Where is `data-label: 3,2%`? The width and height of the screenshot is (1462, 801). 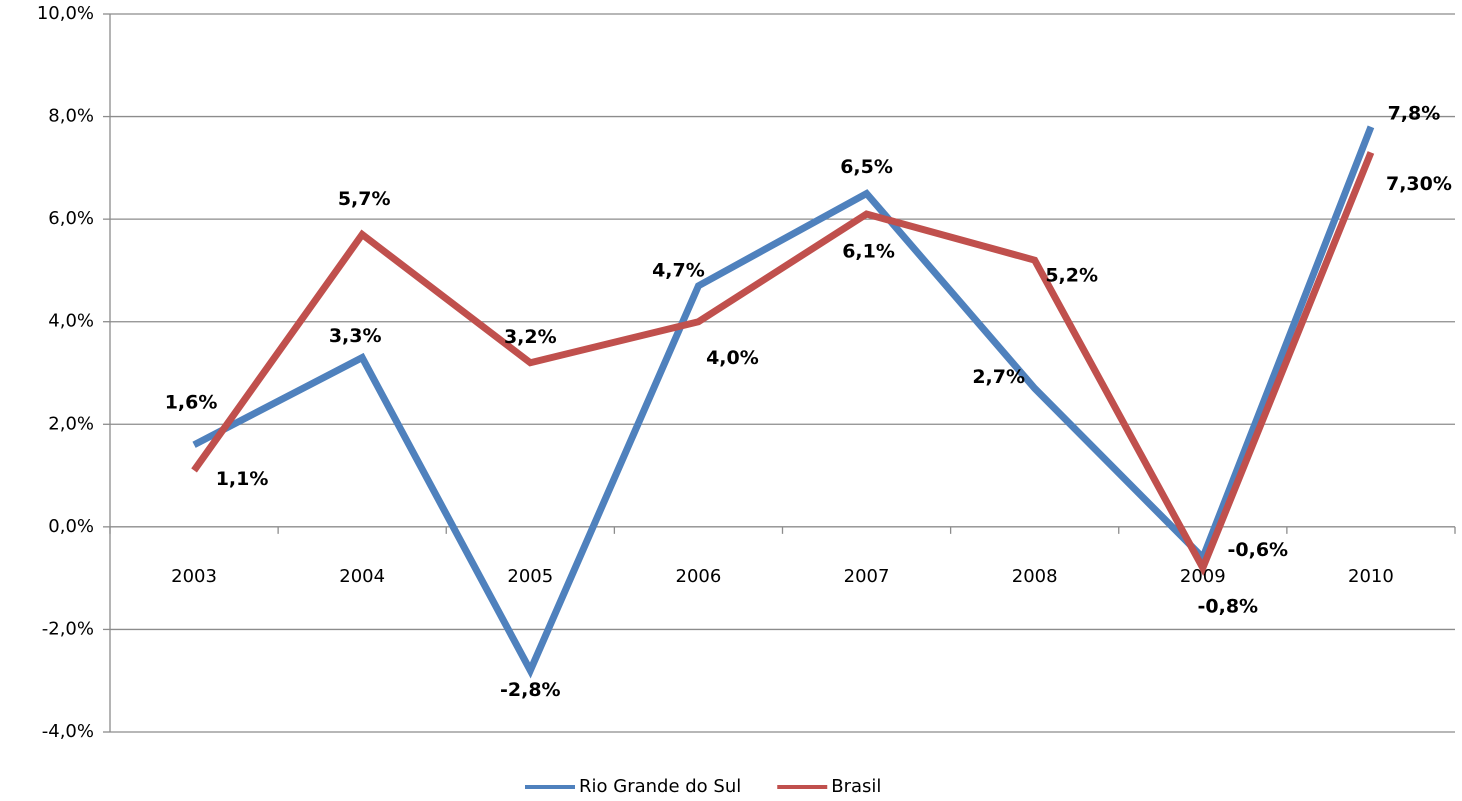 data-label: 3,2% is located at coordinates (530, 337).